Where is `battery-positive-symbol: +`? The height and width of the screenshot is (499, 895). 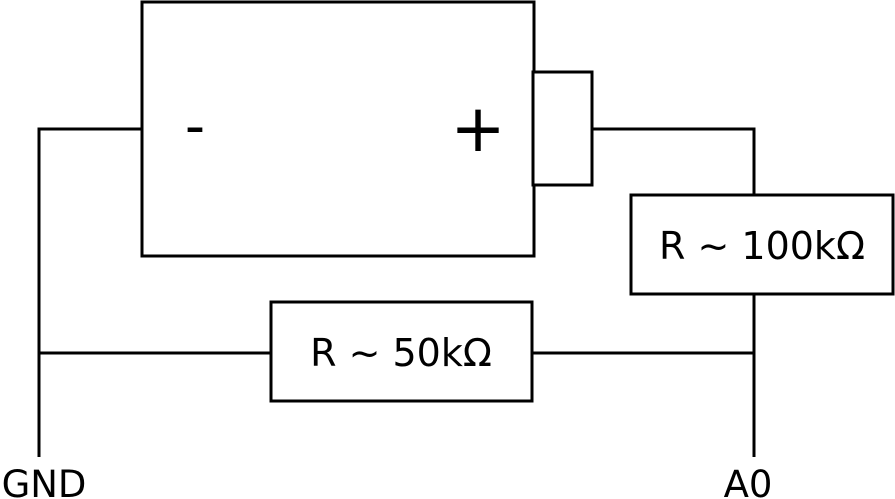 battery-positive-symbol: + is located at coordinates (477, 128).